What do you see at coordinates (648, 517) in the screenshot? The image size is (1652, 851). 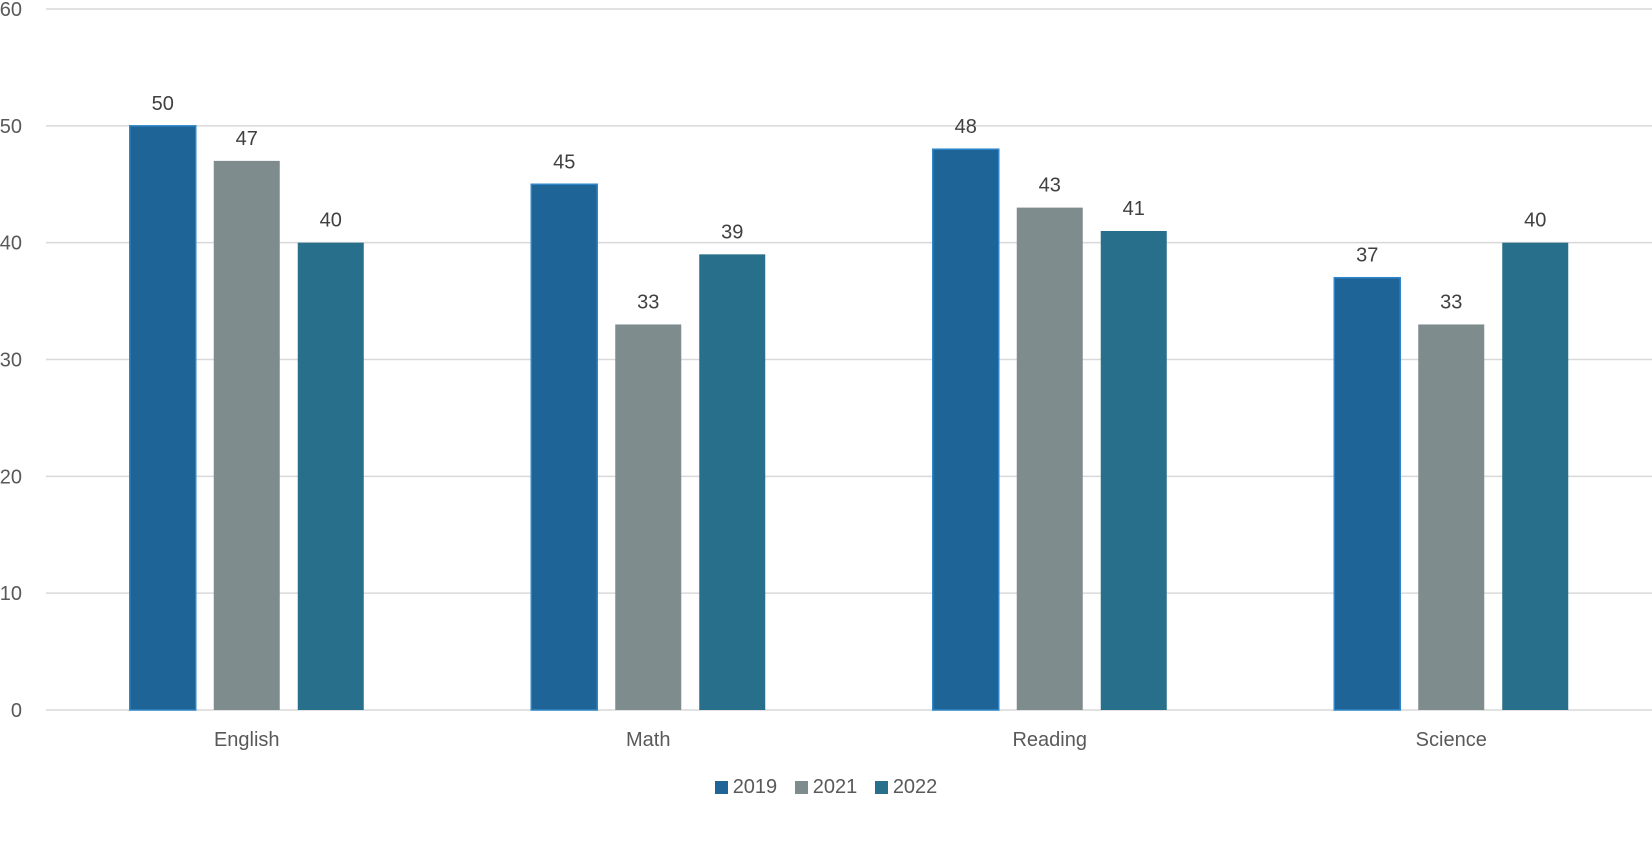 I see `bar-2021-math` at bounding box center [648, 517].